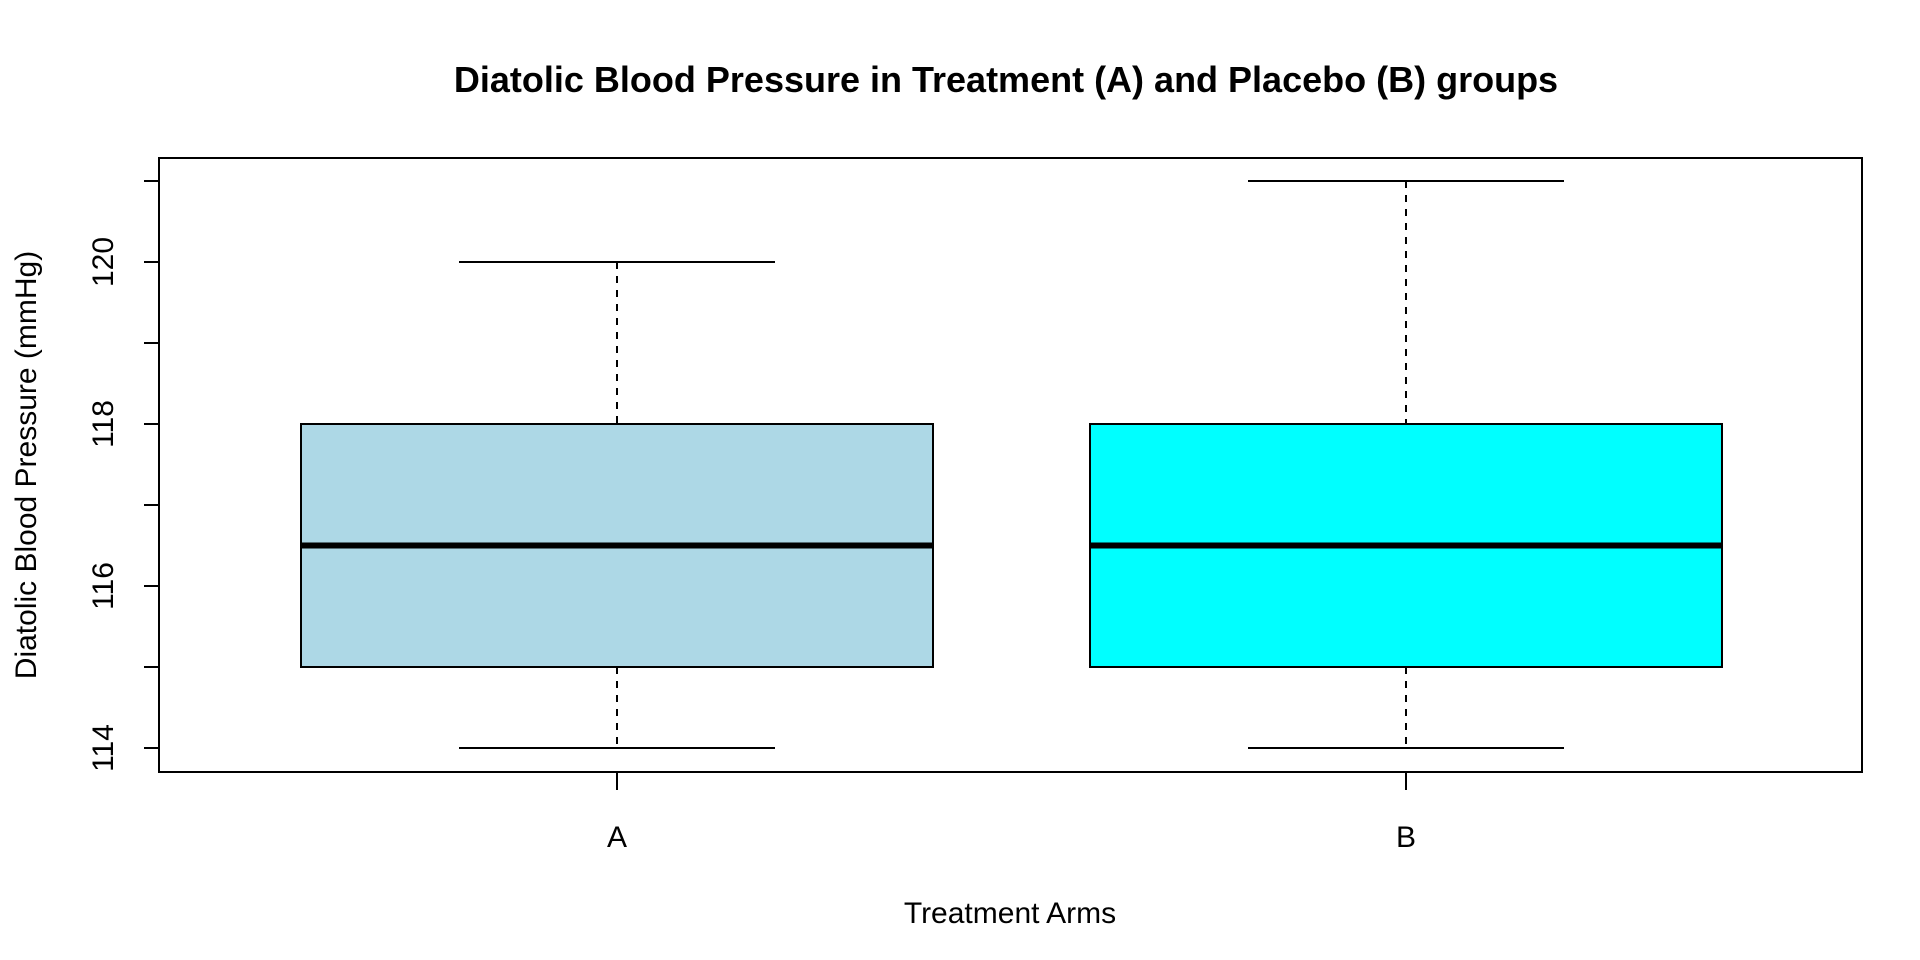 The image size is (1920, 960). What do you see at coordinates (1406, 837) in the screenshot?
I see `x-tick-label-B: B` at bounding box center [1406, 837].